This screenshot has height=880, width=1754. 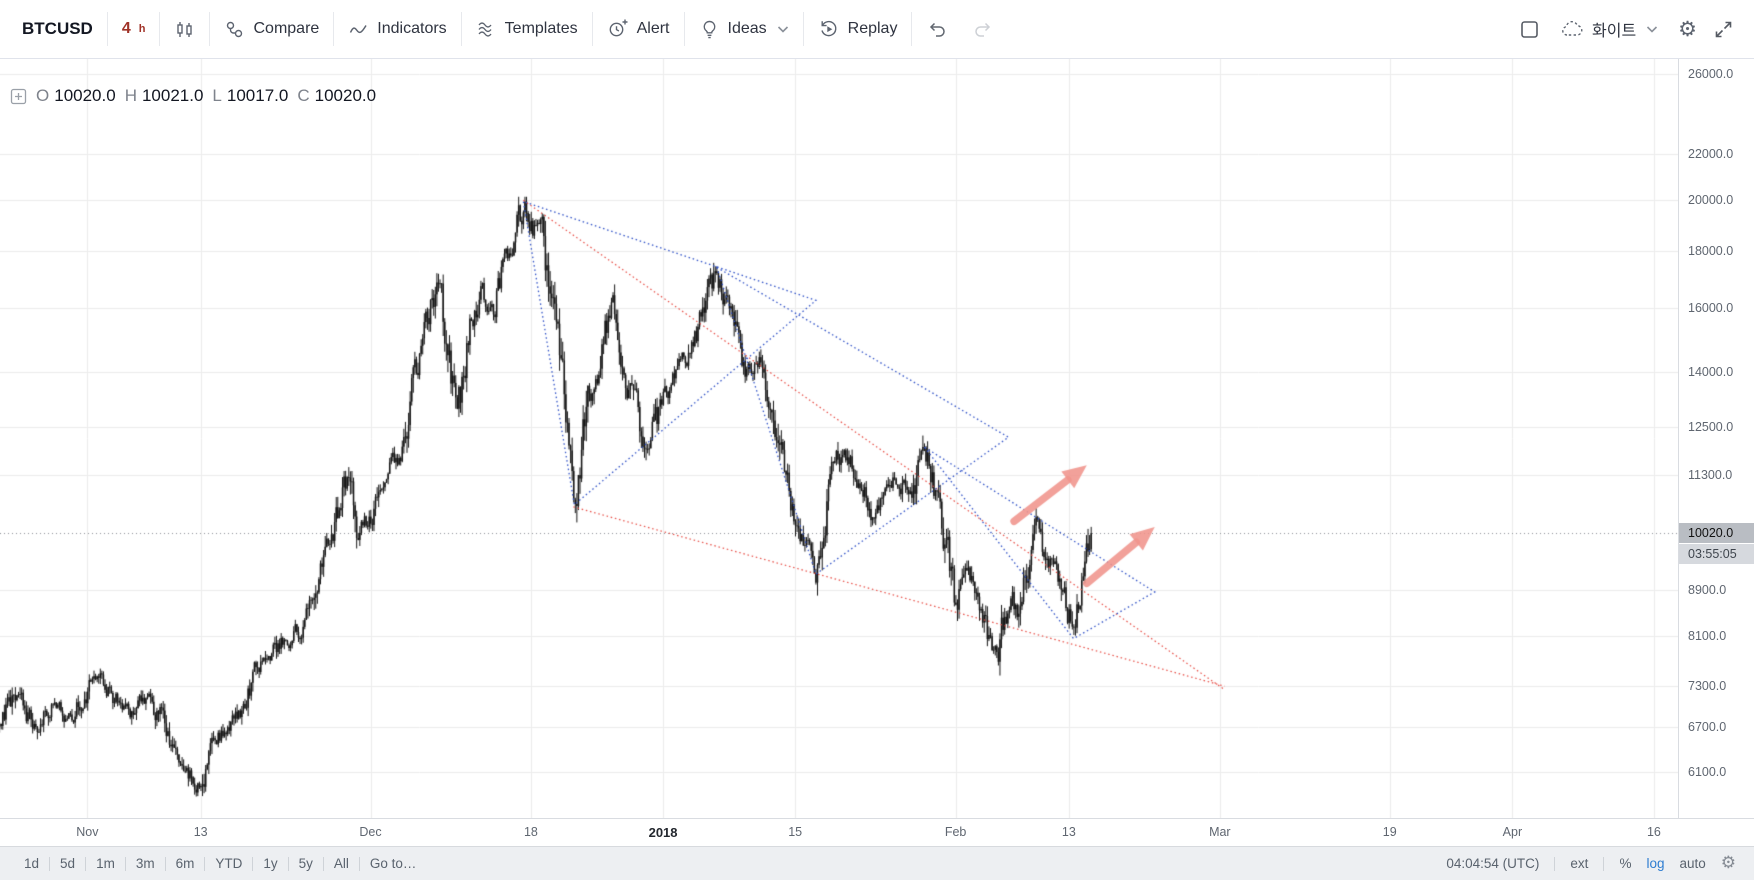 I want to click on time-axis-label: 18, so click(x=530, y=832).